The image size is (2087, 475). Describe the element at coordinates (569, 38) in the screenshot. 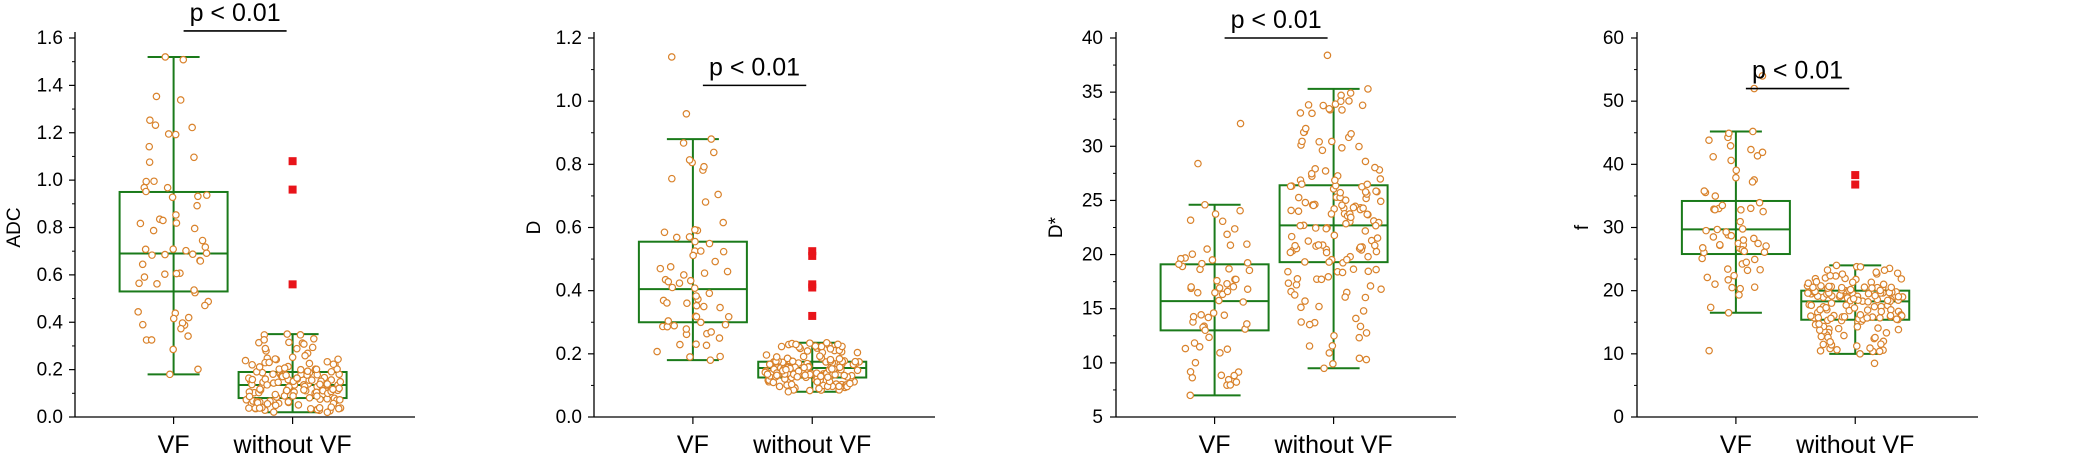

I see `y-tick-label: 1.2` at that location.